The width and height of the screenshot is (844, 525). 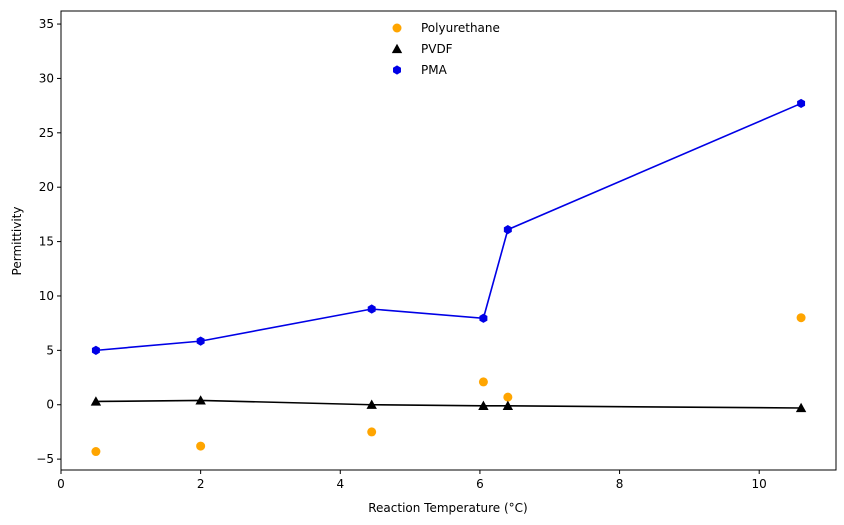 I want to click on legend-polyurethane-marker, so click(x=397, y=28).